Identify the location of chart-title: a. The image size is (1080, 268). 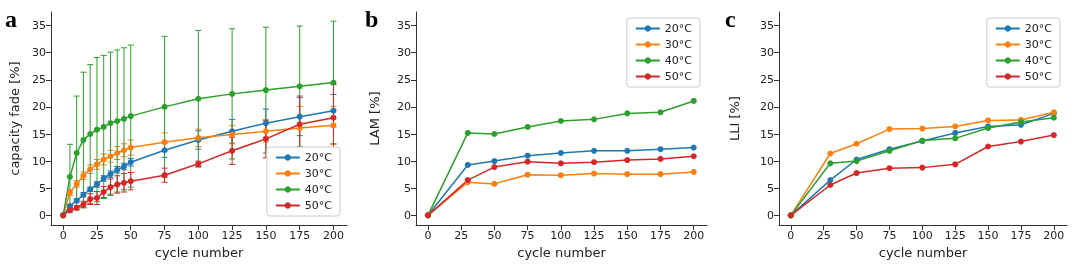
(11, 19).